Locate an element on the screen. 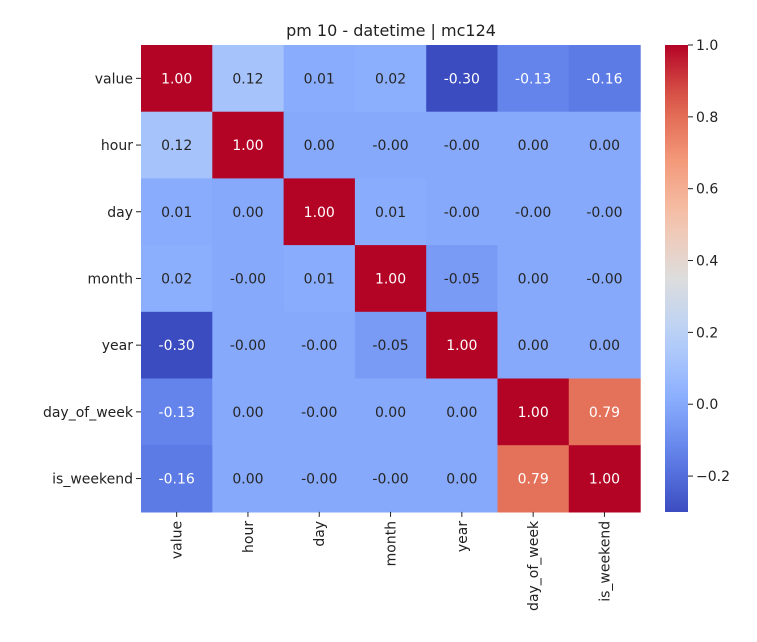 The image size is (757, 642). y-tick-label: hour is located at coordinates (117, 146).